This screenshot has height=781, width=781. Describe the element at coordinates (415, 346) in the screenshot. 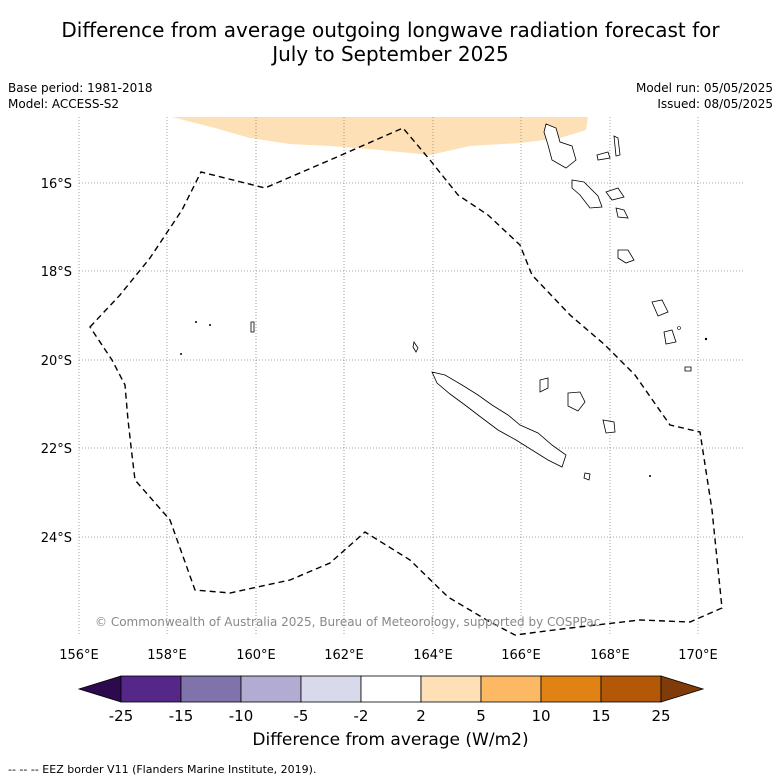

I see `belep-islands` at that location.